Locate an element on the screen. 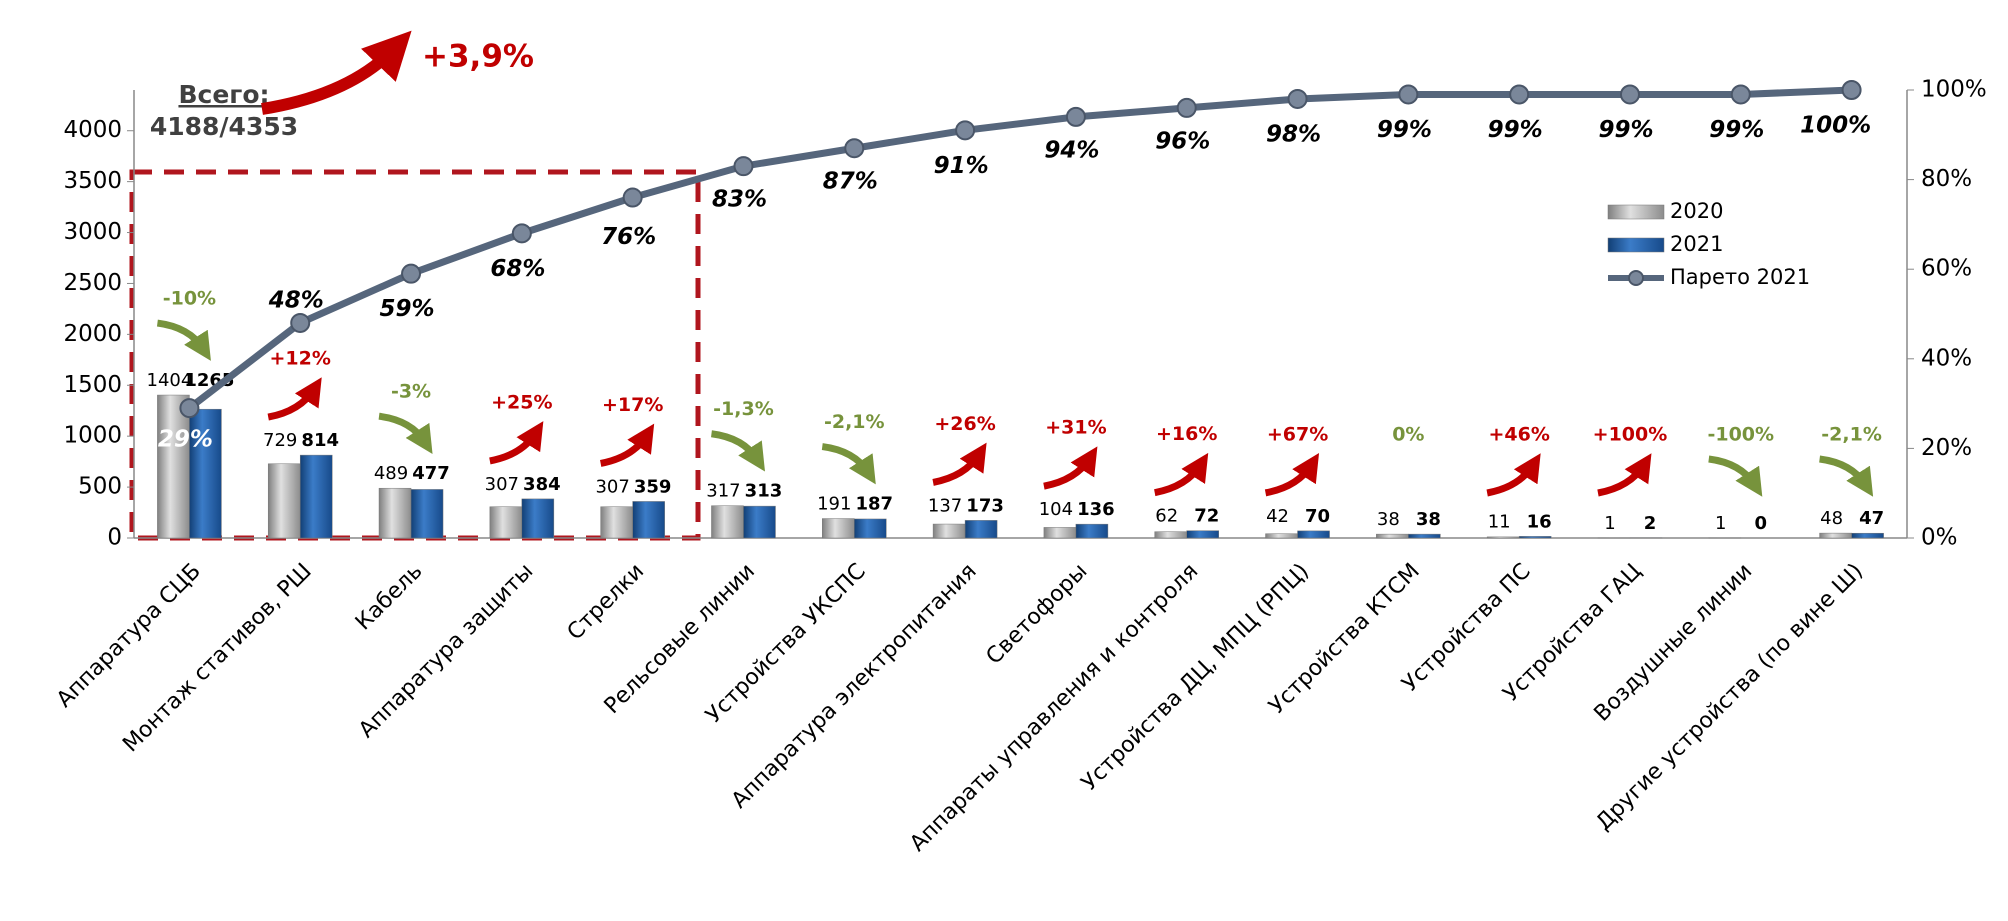  value-label: 47 is located at coordinates (1871, 518).